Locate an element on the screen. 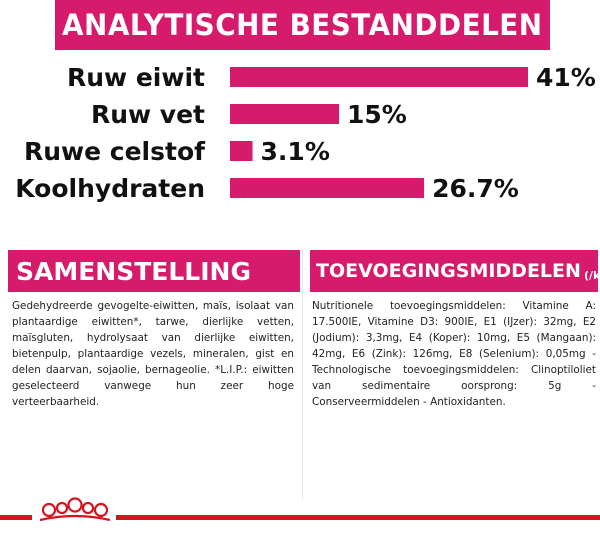 The width and height of the screenshot is (600, 535). composition-header: SAMENSTELLING is located at coordinates (154, 271).